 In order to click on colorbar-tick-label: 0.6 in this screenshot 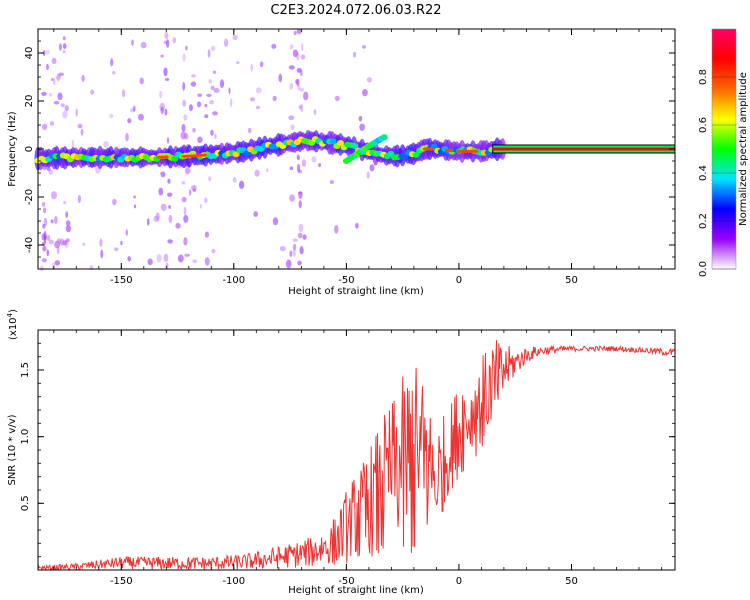, I will do `click(703, 125)`.